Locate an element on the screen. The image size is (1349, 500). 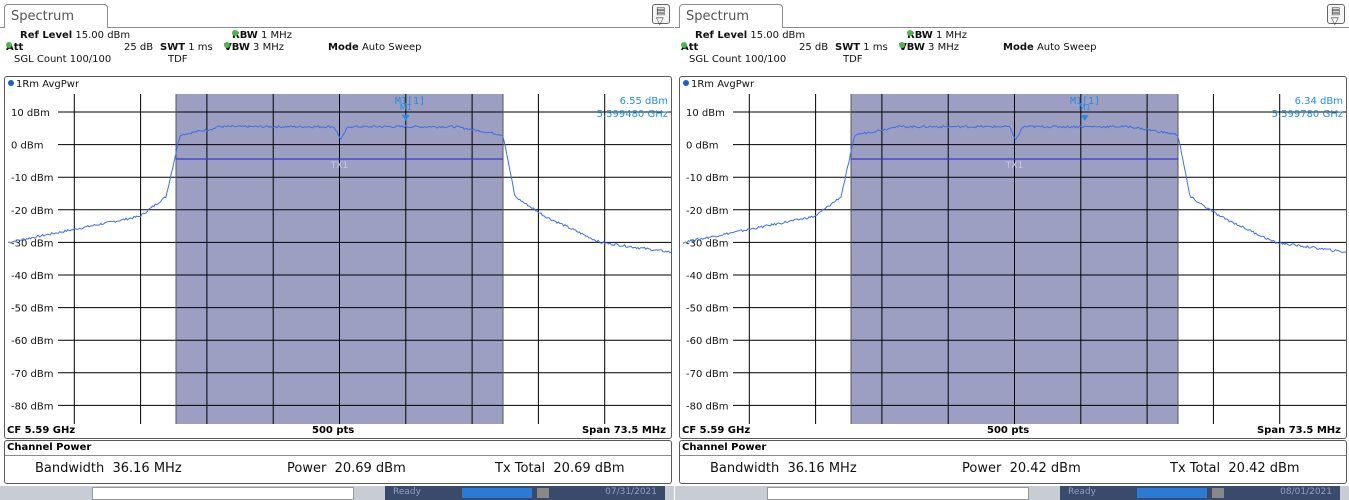
status-bar: Ready 08/01/2021 is located at coordinates (1012, 493).